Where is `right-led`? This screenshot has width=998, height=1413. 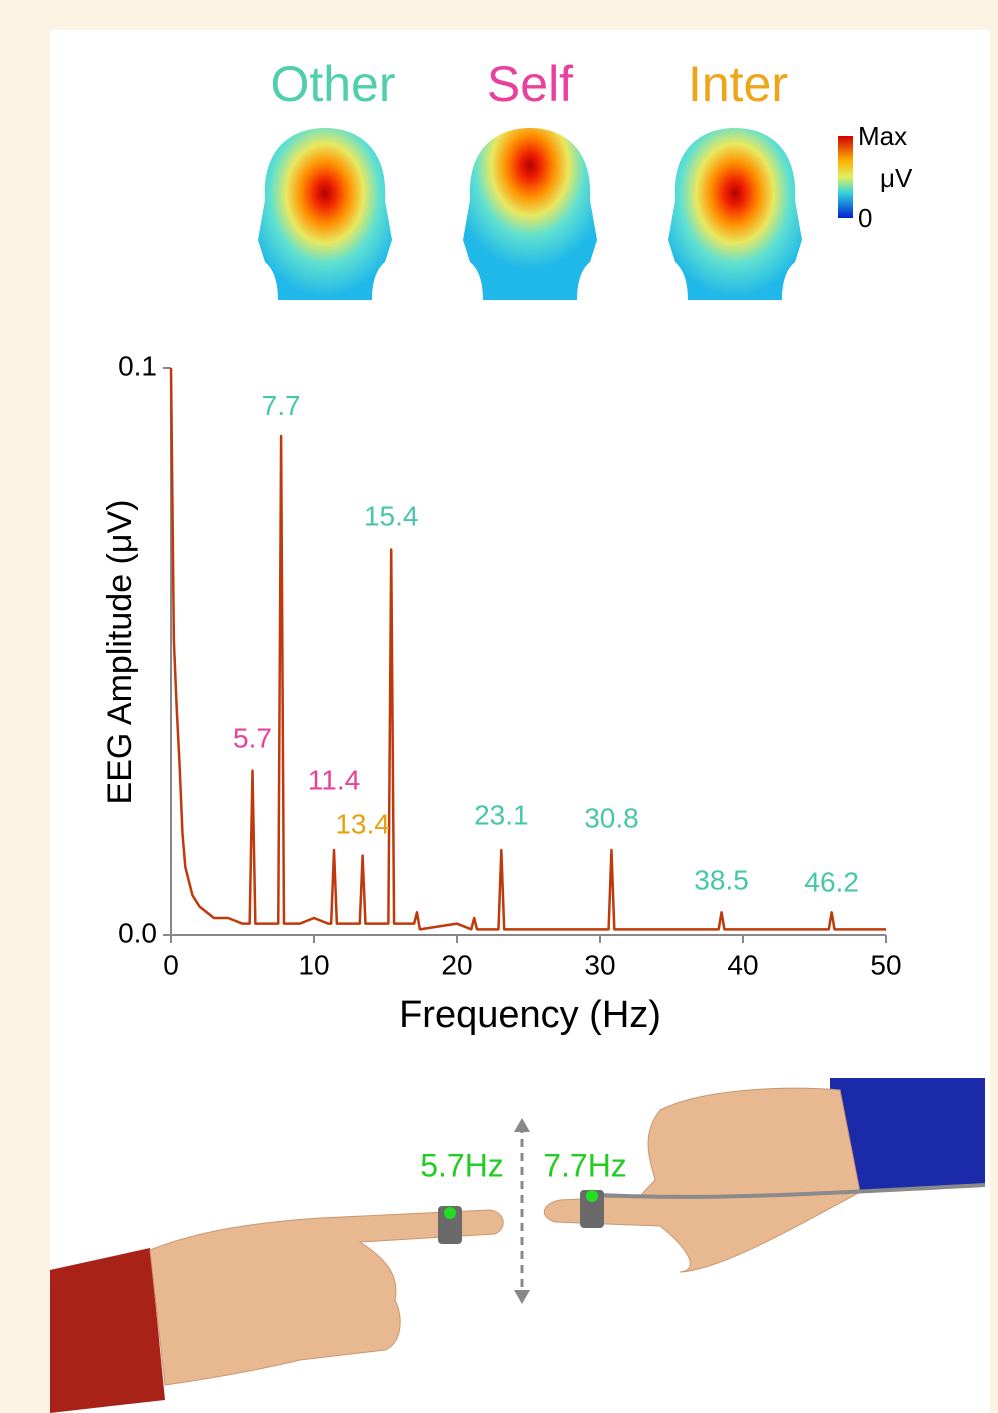
right-led is located at coordinates (592, 1196).